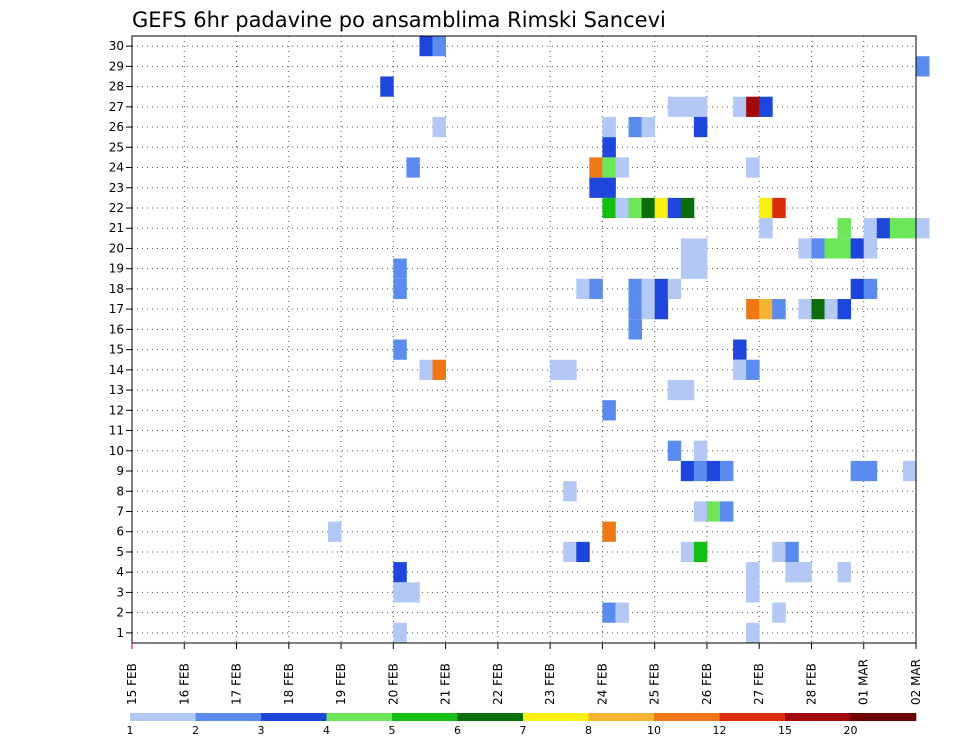  I want to click on y-tick-label: 25, so click(116, 147).